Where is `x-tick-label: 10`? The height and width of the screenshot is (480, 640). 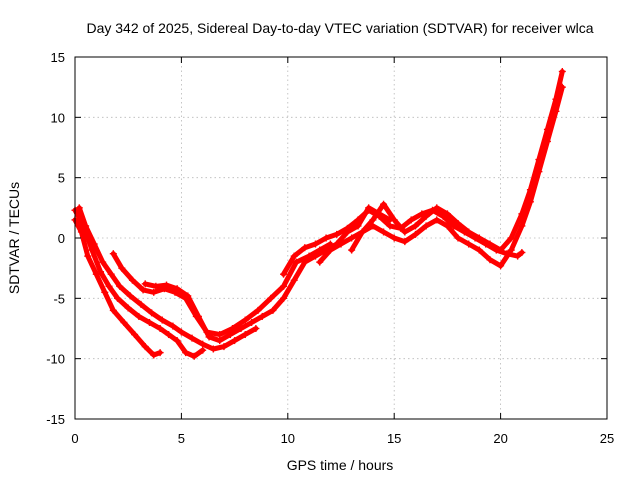 x-tick-label: 10 is located at coordinates (288, 438).